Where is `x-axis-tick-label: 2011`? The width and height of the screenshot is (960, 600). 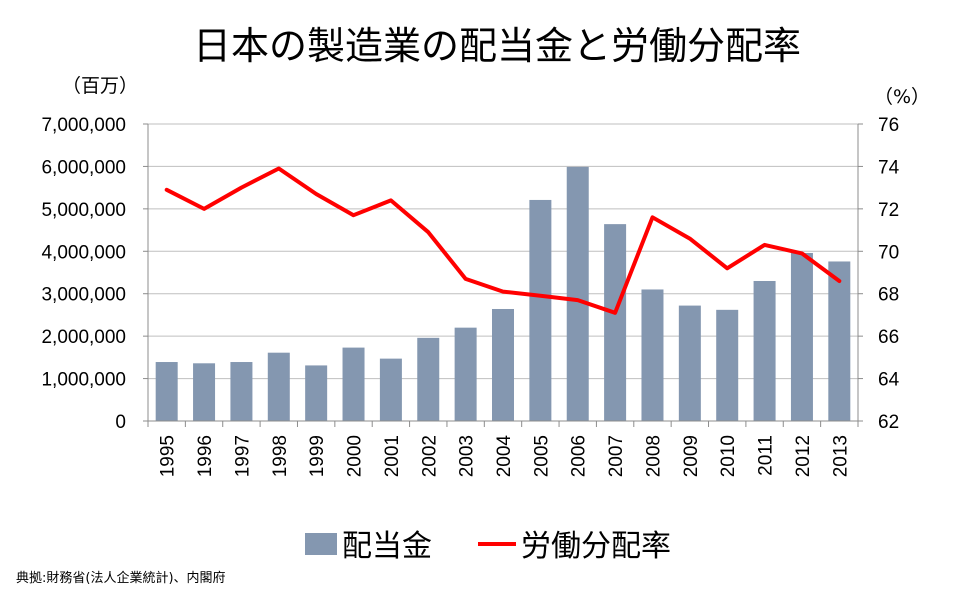
x-axis-tick-label: 2011 is located at coordinates (766, 455).